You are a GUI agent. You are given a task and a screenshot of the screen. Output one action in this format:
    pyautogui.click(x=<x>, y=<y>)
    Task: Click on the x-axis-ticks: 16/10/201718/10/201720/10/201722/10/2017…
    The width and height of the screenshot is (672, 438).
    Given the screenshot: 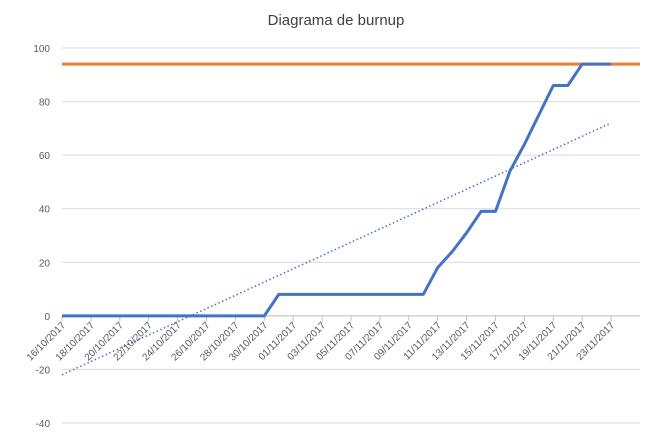 What is the action you would take?
    pyautogui.click(x=321, y=341)
    